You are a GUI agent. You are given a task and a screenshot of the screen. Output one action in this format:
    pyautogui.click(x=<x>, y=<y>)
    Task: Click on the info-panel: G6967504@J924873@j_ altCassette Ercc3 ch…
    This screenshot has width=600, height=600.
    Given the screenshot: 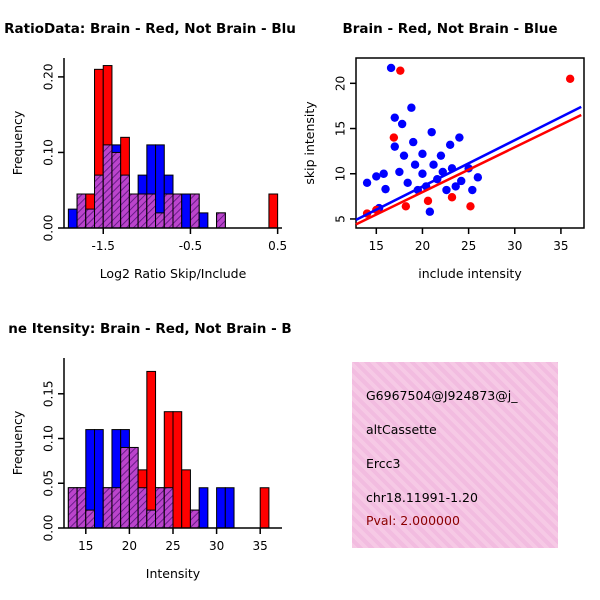 What is the action you would take?
    pyautogui.click(x=455, y=455)
    